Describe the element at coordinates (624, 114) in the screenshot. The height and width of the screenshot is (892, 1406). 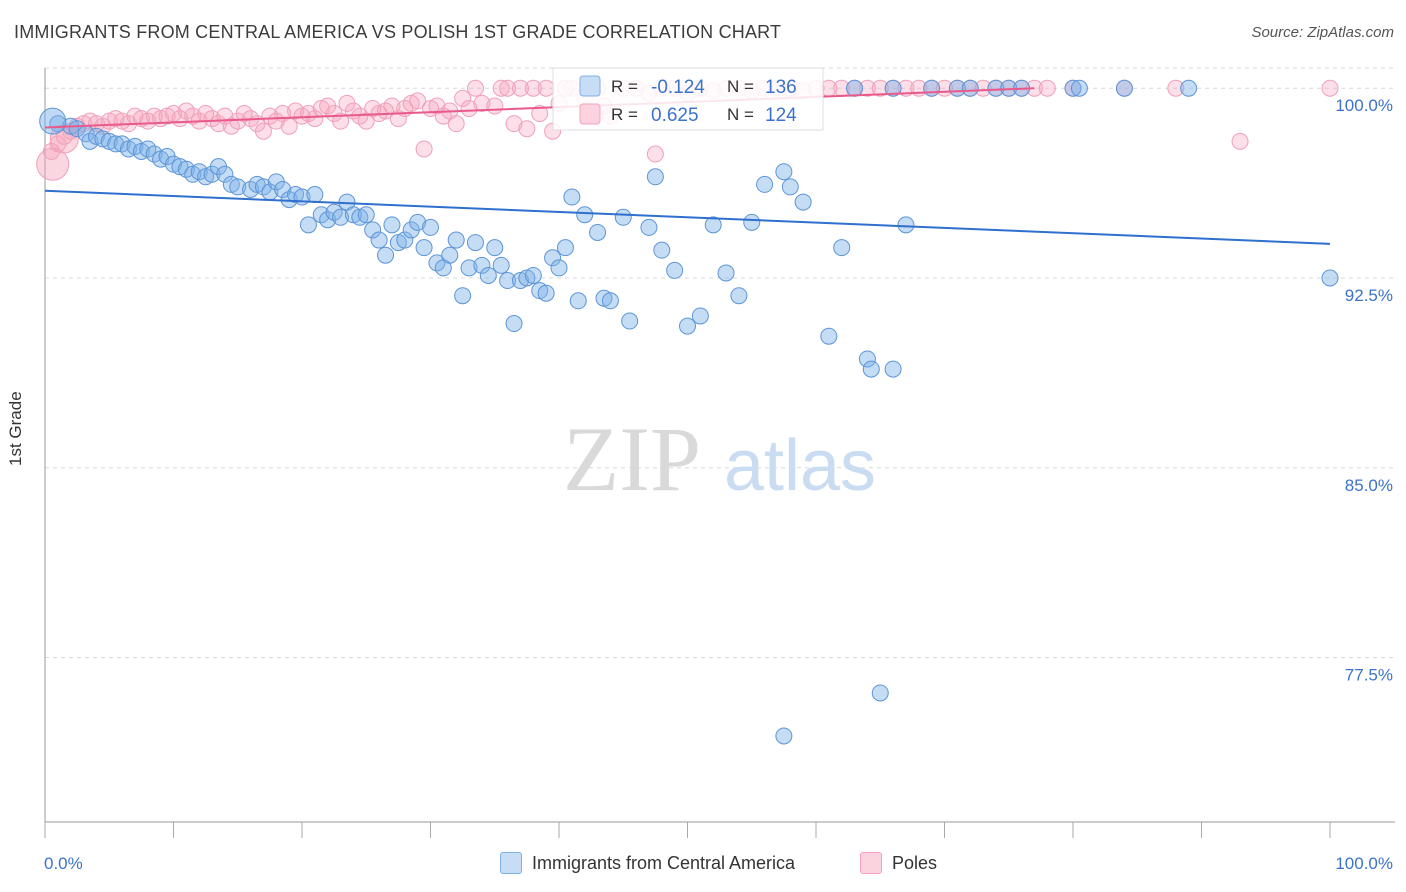
I see `legend-r-label: R =` at that location.